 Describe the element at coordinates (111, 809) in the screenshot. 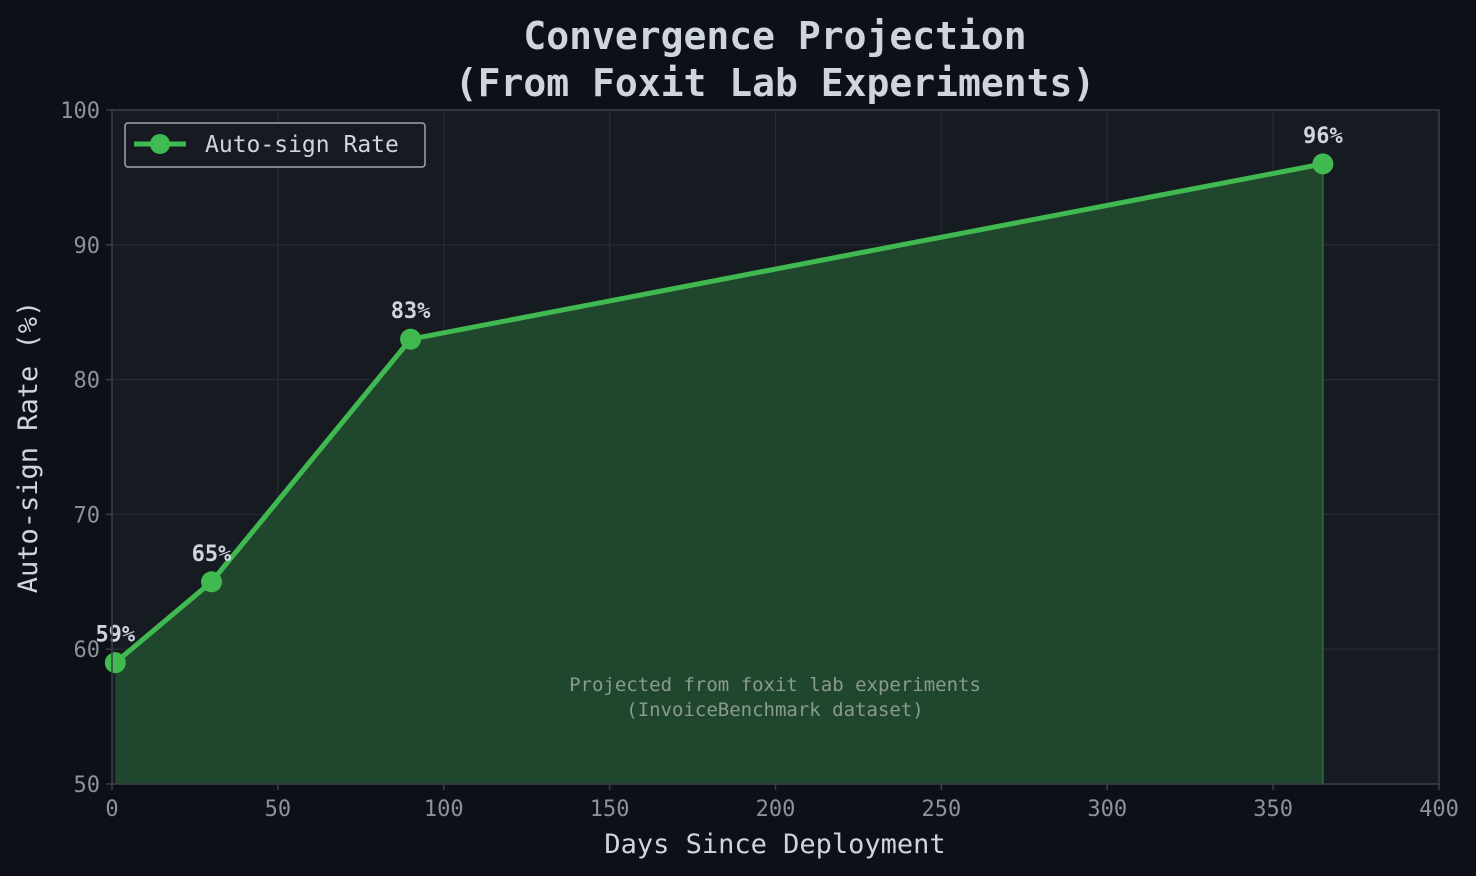

I see `x-tick-label: 0` at that location.